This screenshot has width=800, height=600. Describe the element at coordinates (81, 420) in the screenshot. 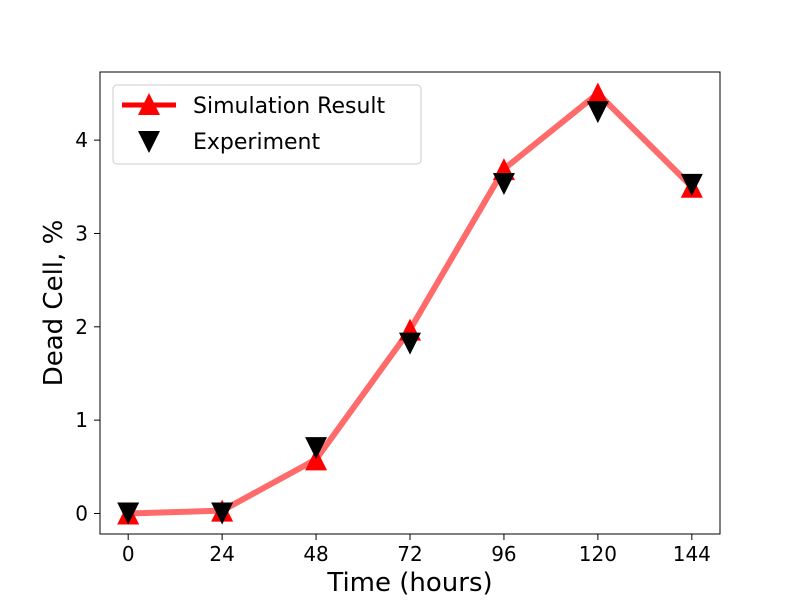

I see `y-tick-label: 1` at that location.